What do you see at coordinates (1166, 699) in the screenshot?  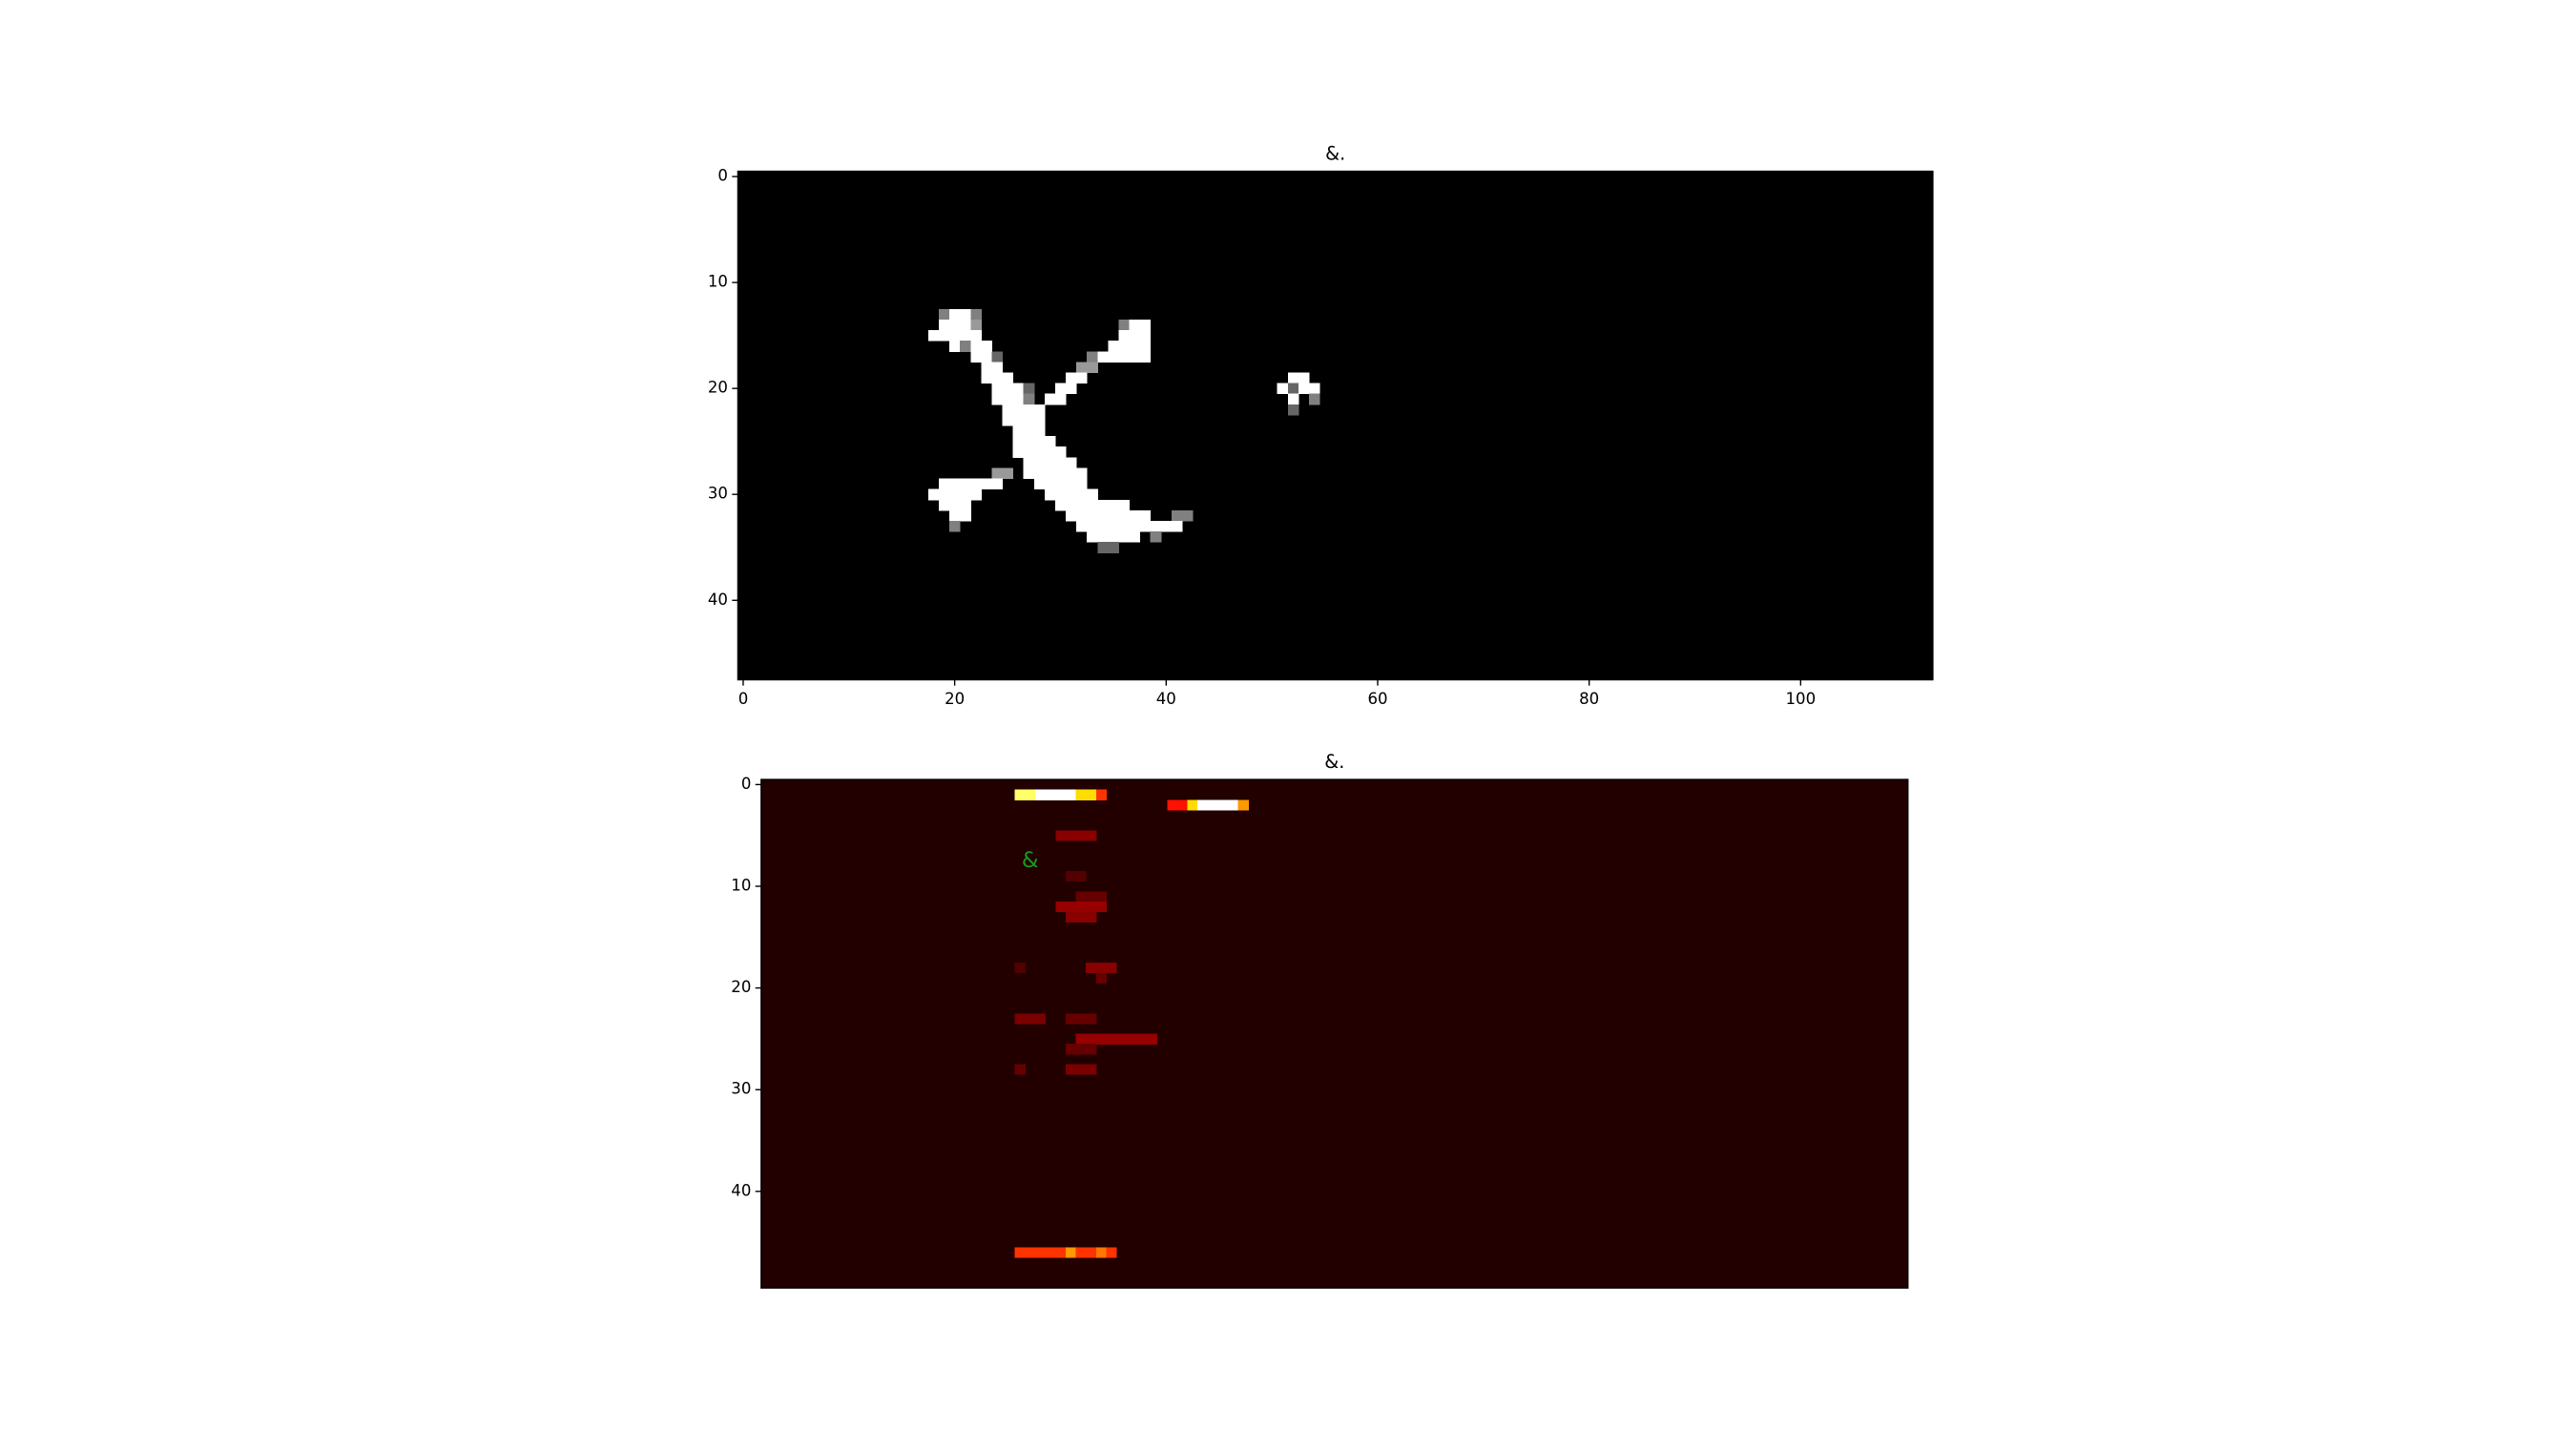 I see `x-tick-label: 40` at bounding box center [1166, 699].